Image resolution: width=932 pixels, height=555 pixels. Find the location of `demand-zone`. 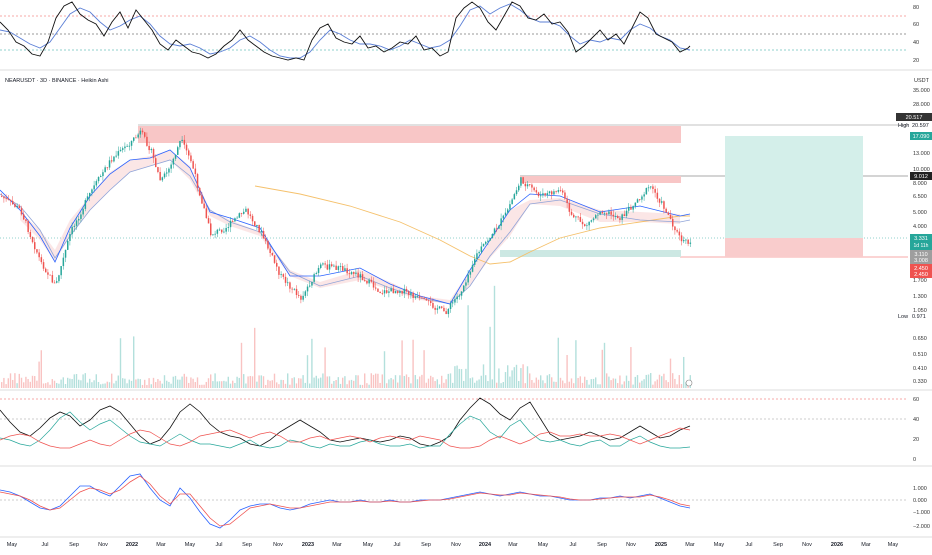

demand-zone is located at coordinates (590, 253).